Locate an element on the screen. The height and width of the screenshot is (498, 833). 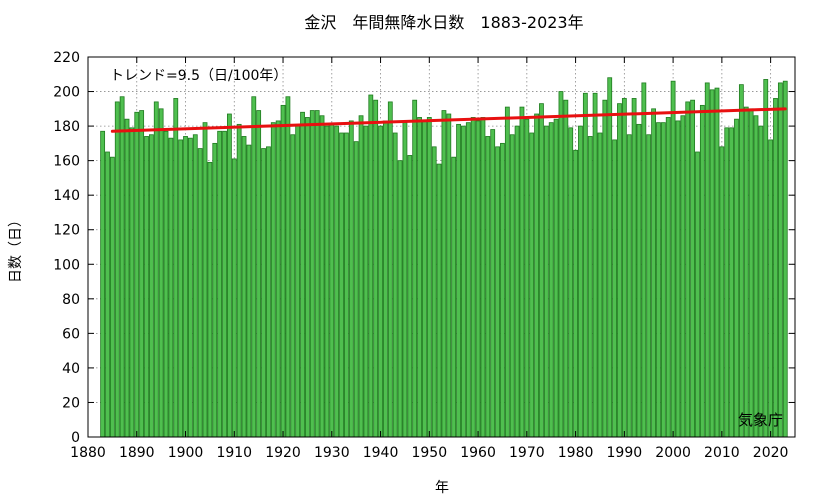
bar-1972 is located at coordinates (536, 275).